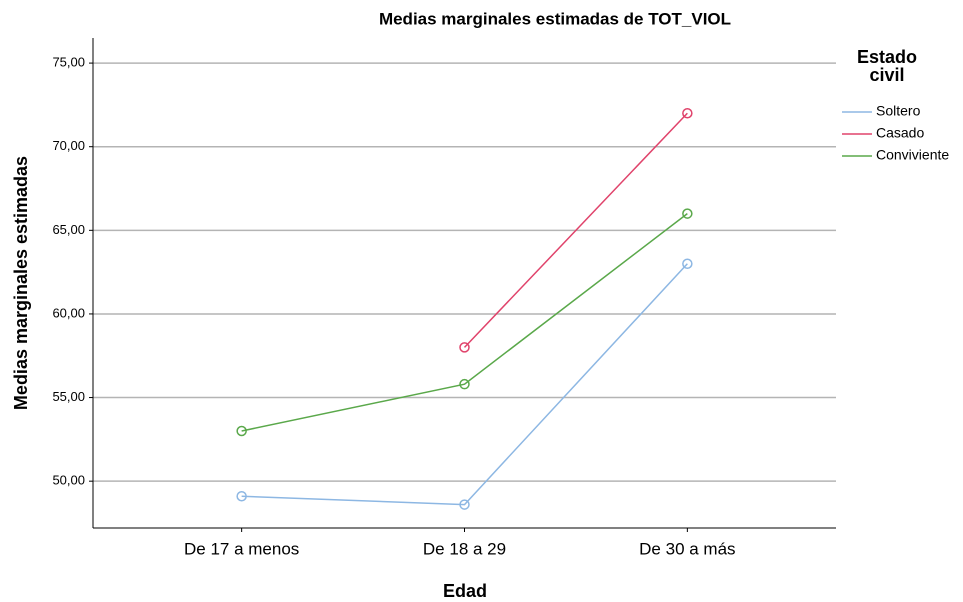  I want to click on x-tick-label: De 17 a menos, so click(241, 548).